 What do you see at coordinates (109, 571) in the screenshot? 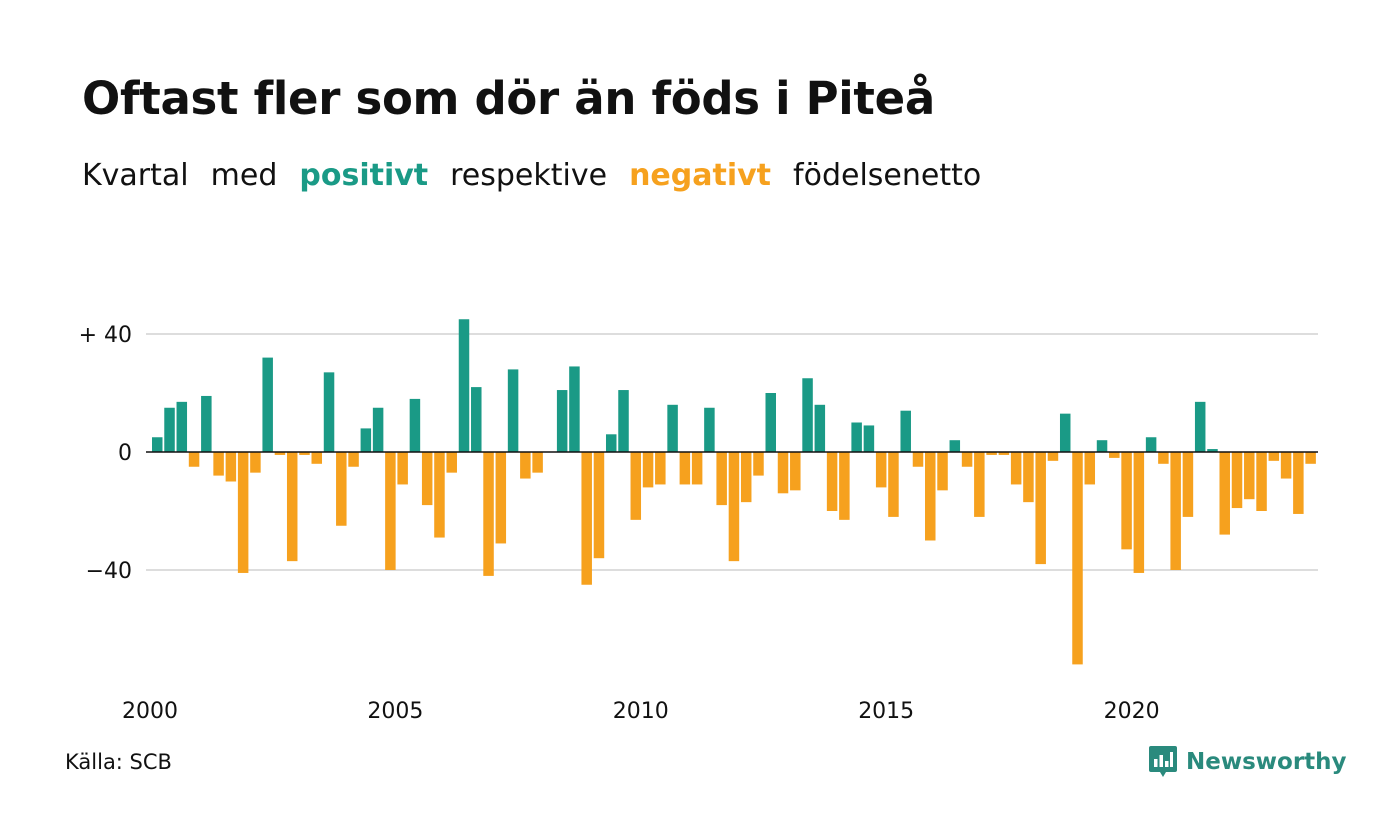
I see `y-tick-label: −40` at bounding box center [109, 571].